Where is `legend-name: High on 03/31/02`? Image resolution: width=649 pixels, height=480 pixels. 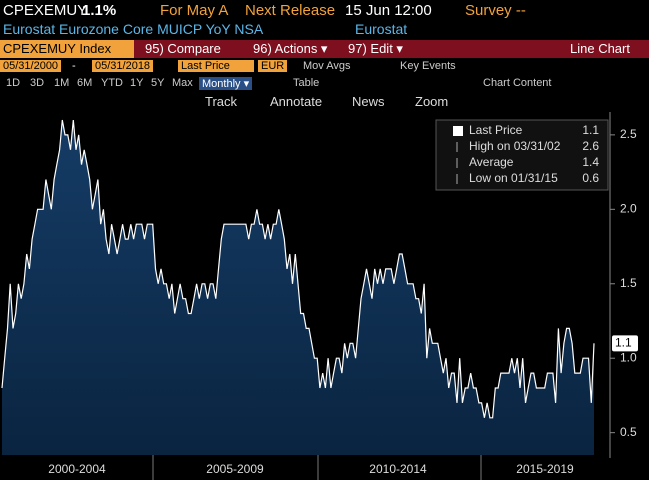 legend-name: High on 03/31/02 is located at coordinates (515, 146).